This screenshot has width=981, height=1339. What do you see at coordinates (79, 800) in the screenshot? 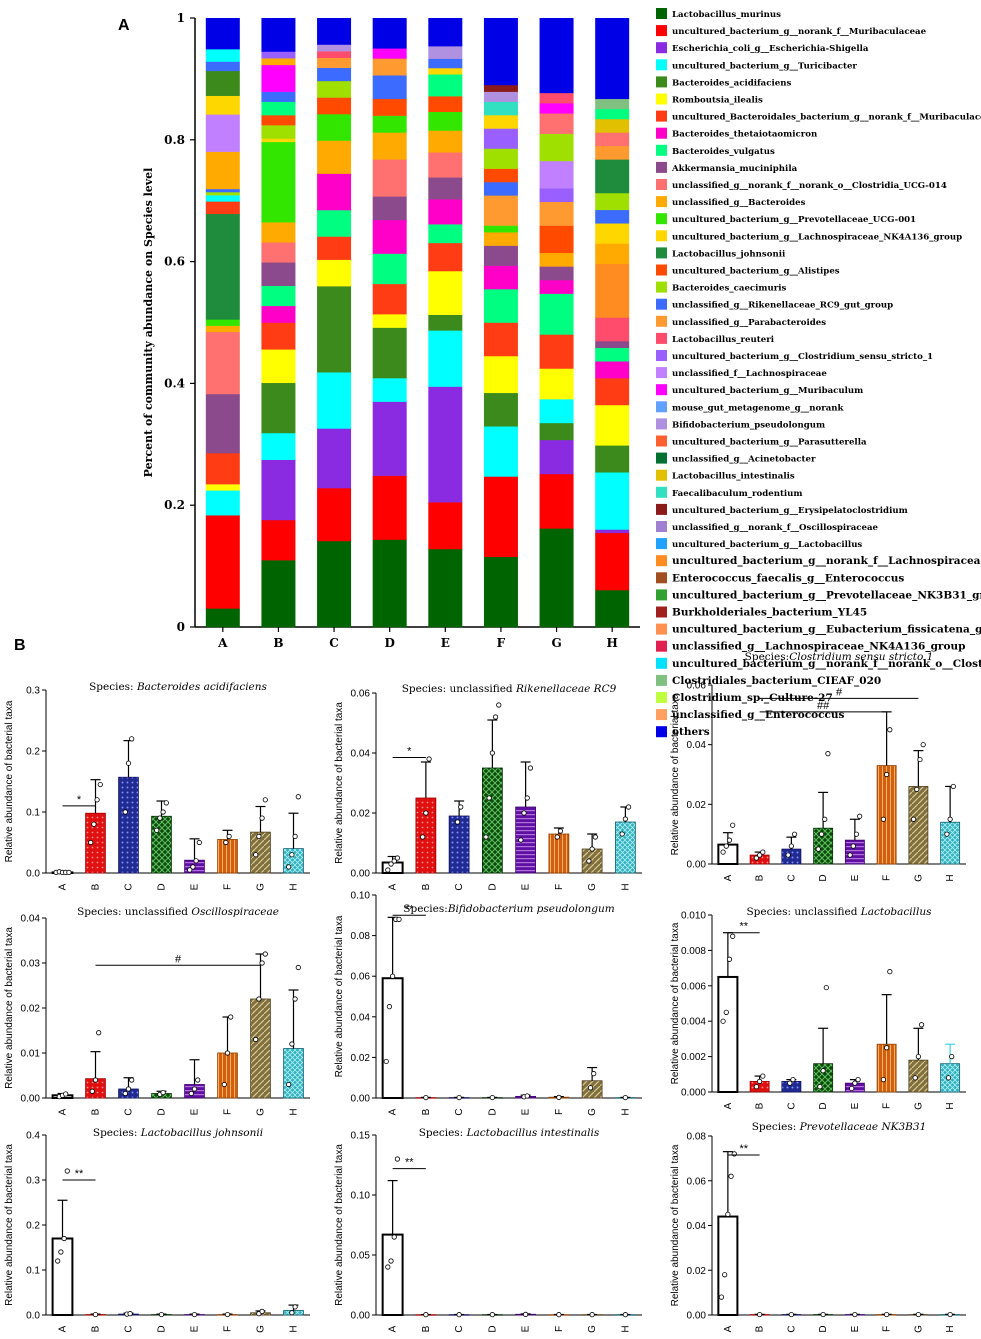
I see `significance-marker: *` at bounding box center [79, 800].